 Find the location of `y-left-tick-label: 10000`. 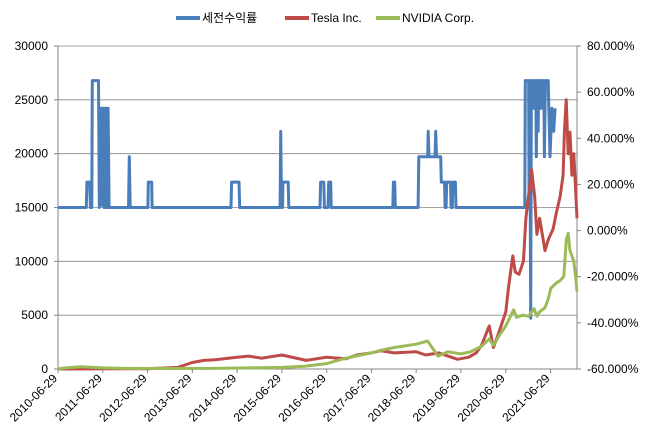

y-left-tick-label: 10000 is located at coordinates (32, 261).